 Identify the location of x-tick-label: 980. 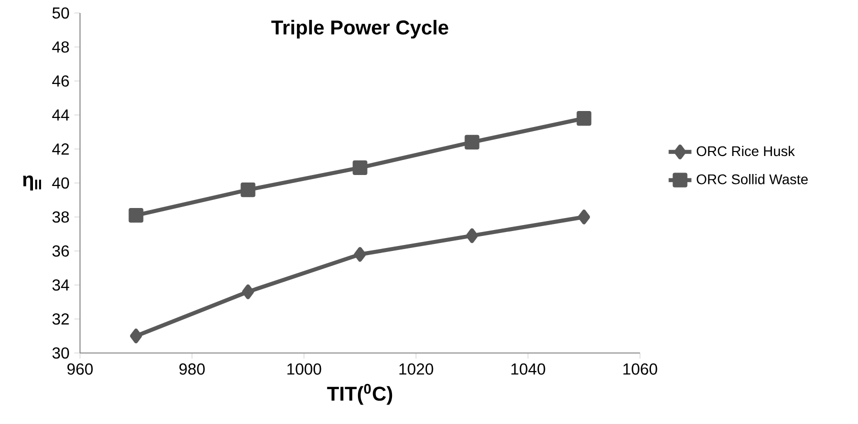
(192, 369).